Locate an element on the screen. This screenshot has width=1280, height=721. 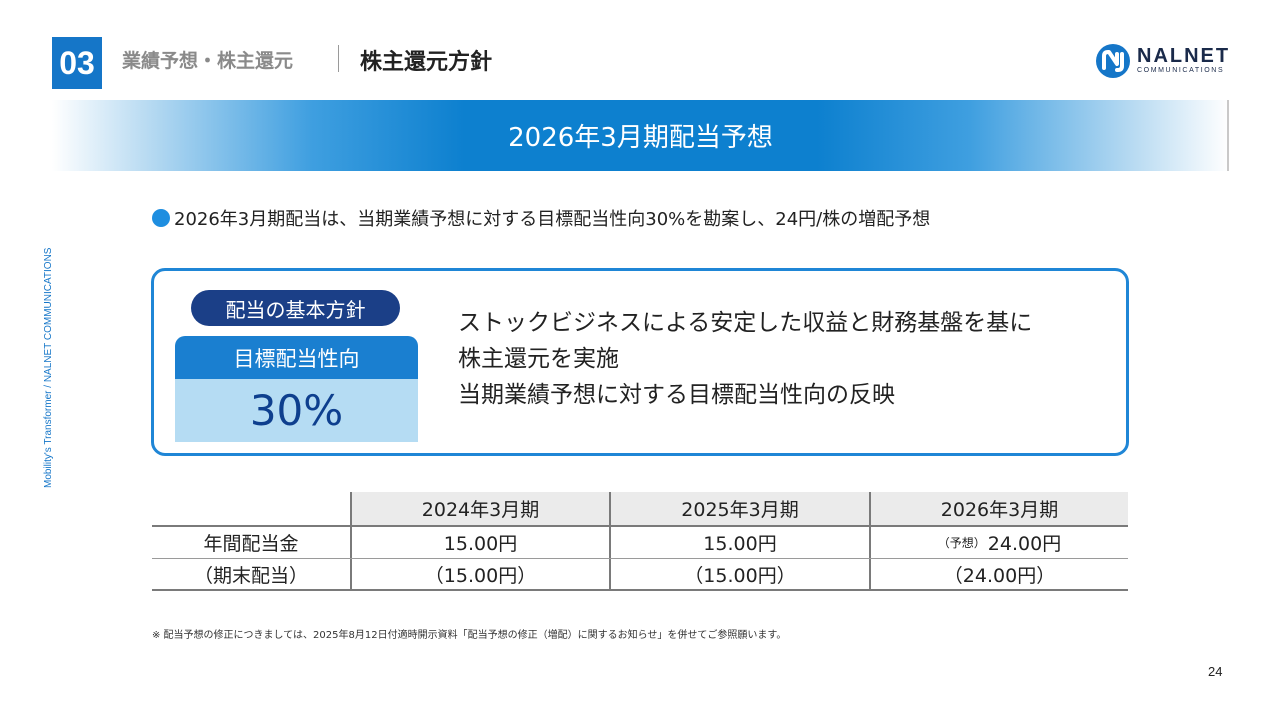
page-title: 株主還元方針 is located at coordinates (426, 62).